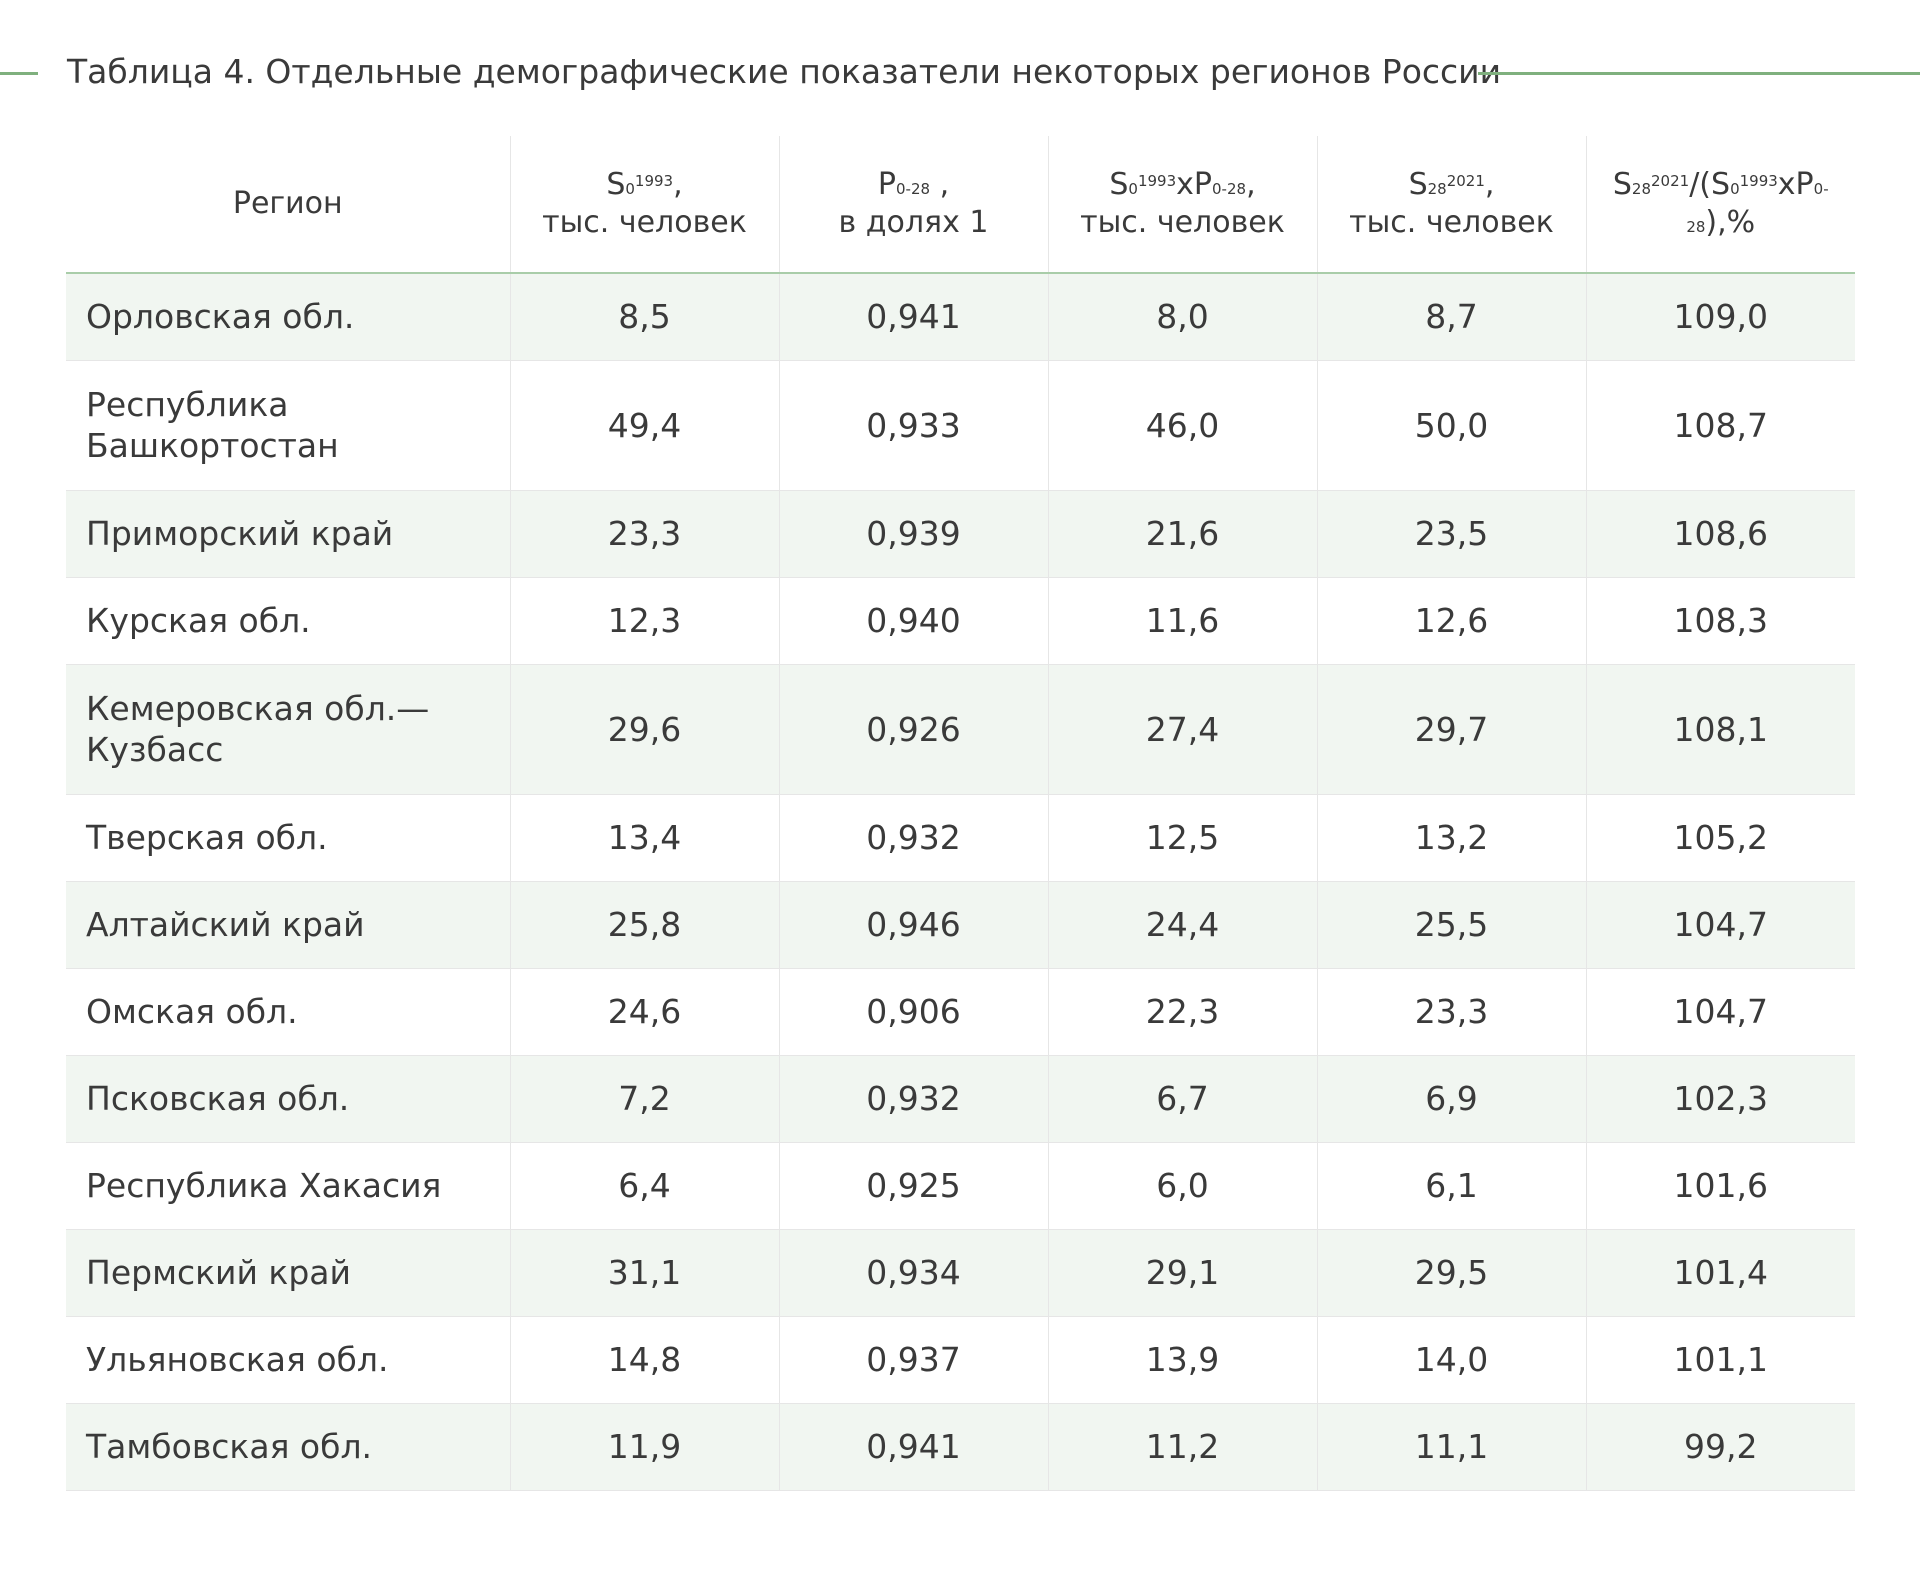  Describe the element at coordinates (913, 621) in the screenshot. I see `cell-p: 0,940` at that location.